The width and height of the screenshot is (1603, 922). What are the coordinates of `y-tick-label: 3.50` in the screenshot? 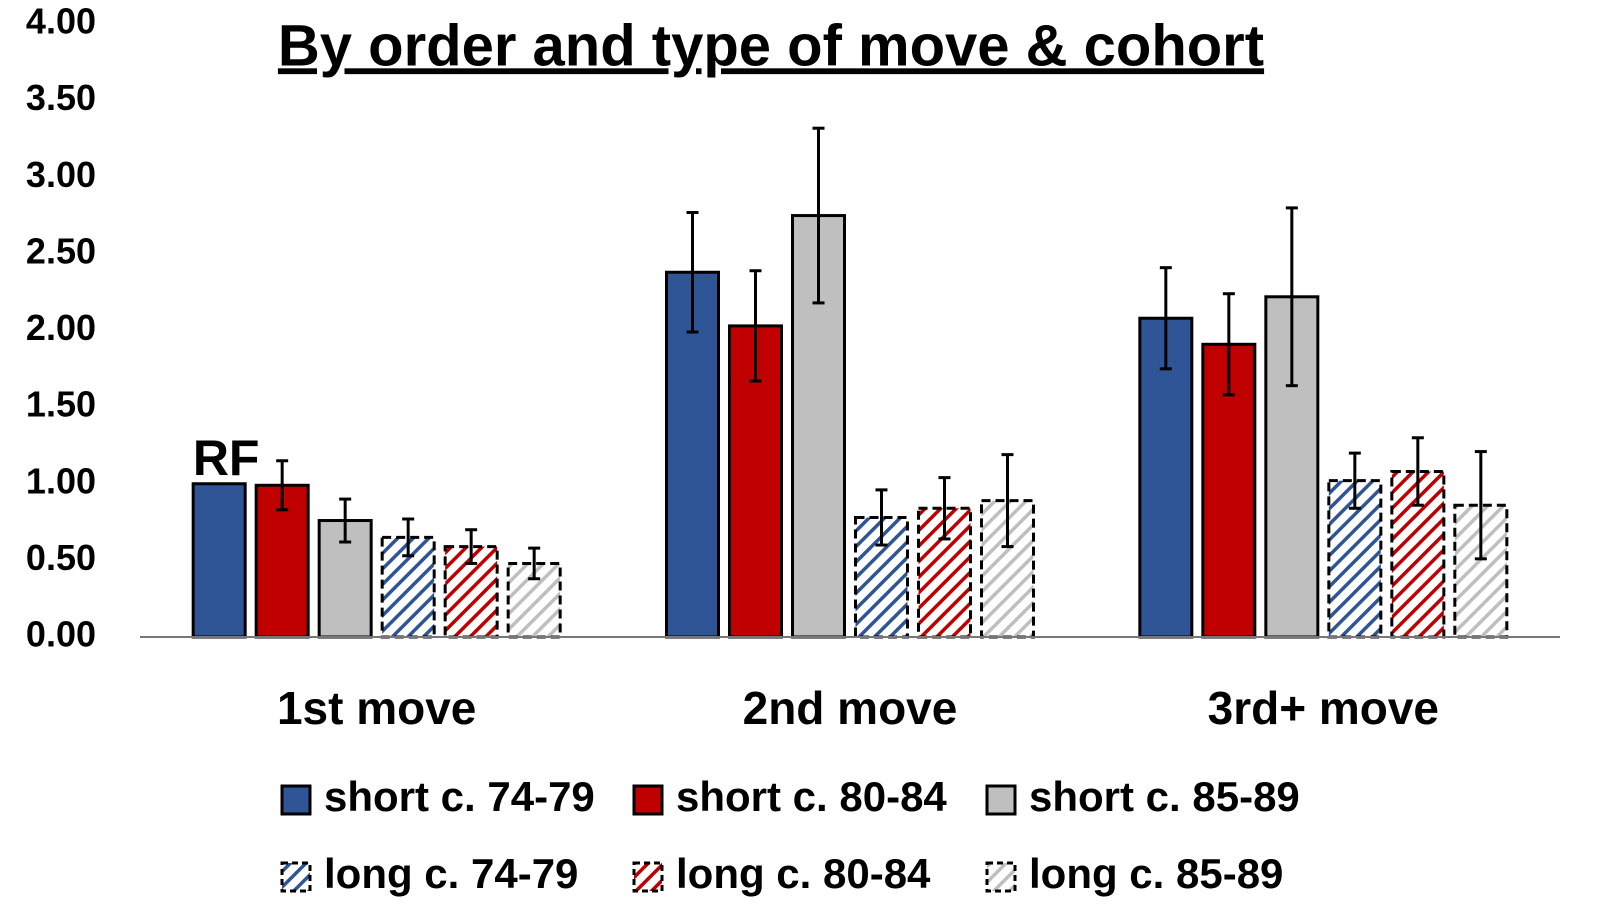 It's located at (61, 97).